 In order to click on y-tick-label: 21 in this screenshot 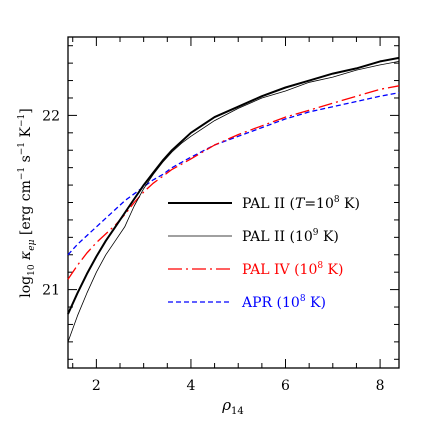, I will do `click(51, 291)`.